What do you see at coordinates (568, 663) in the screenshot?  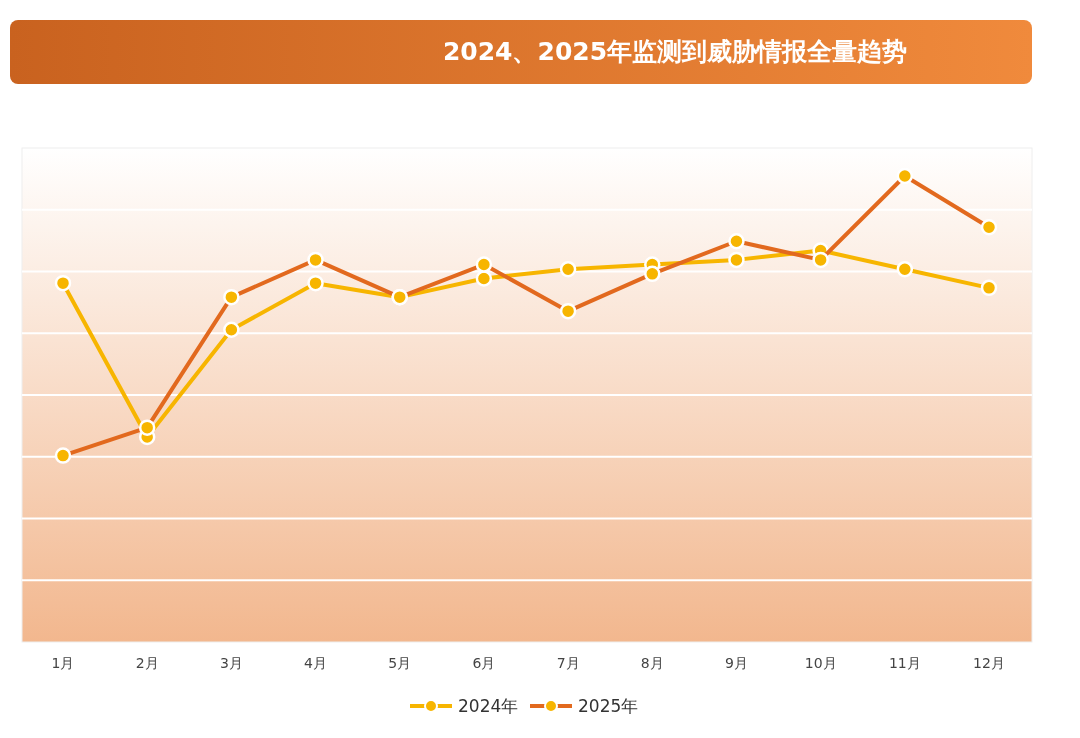 I see `x-tick-label: 7月` at bounding box center [568, 663].